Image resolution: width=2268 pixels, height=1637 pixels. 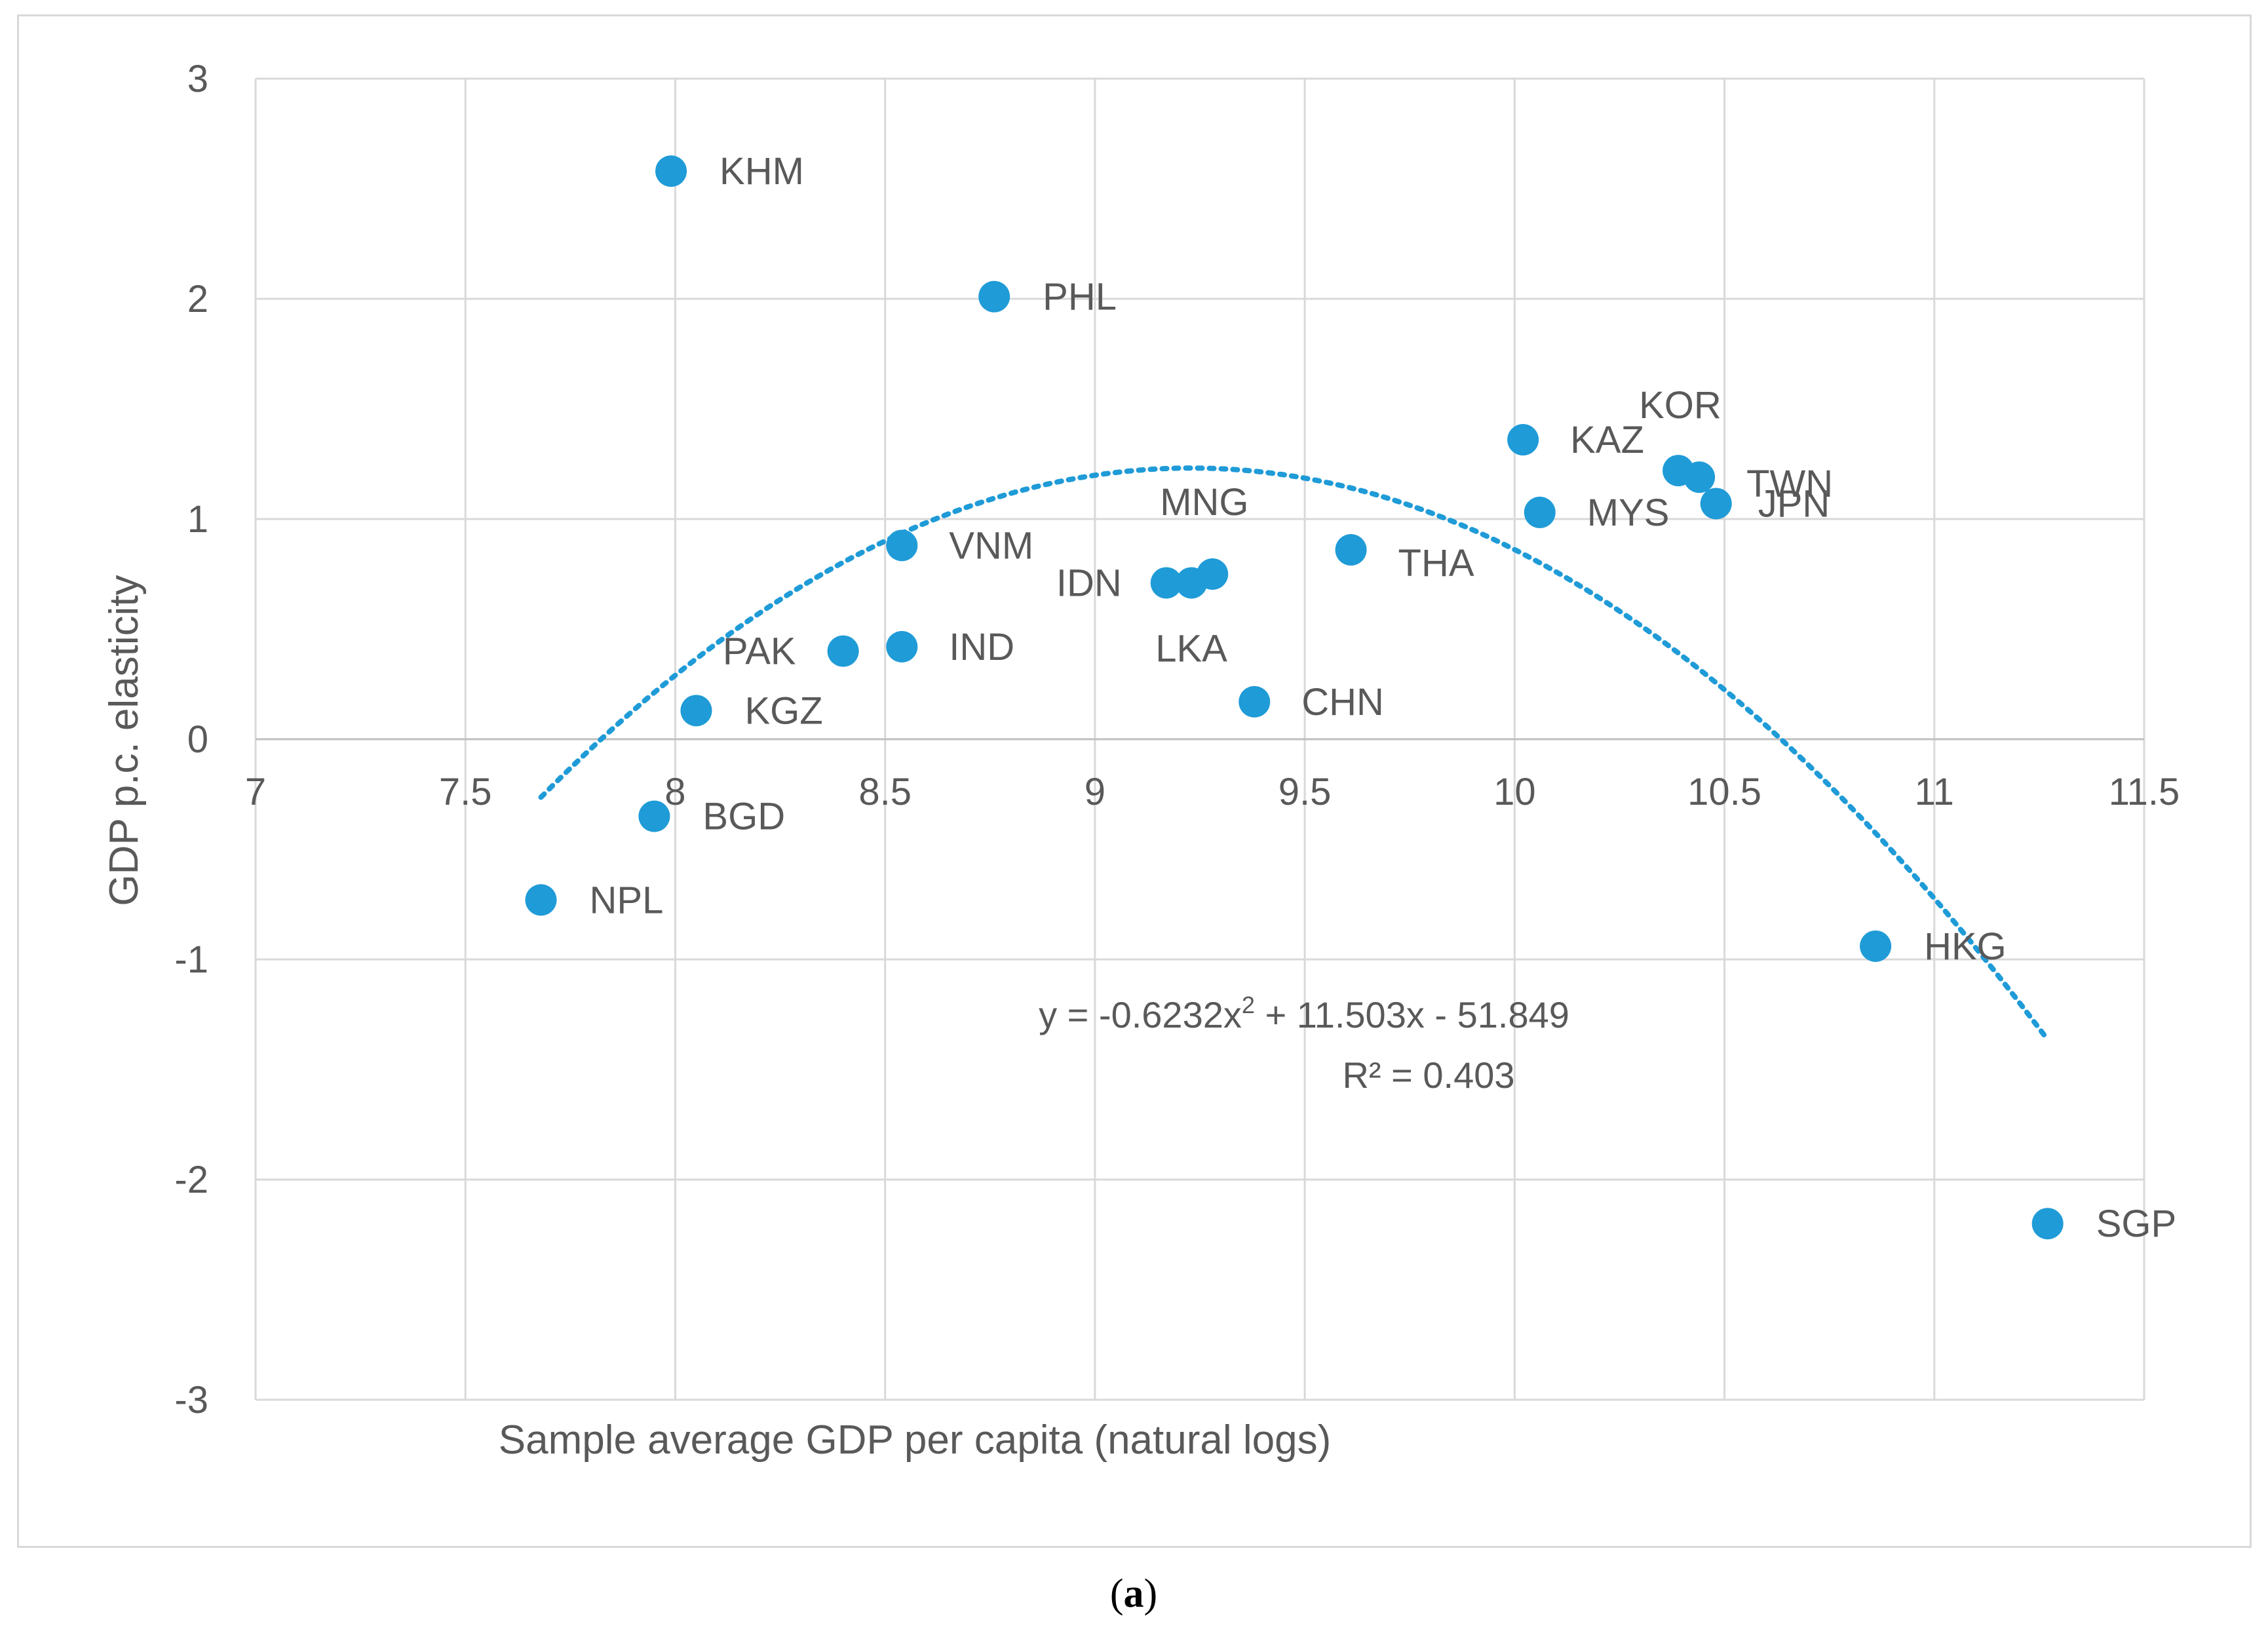 I want to click on data-label: KAZ, so click(x=1607, y=440).